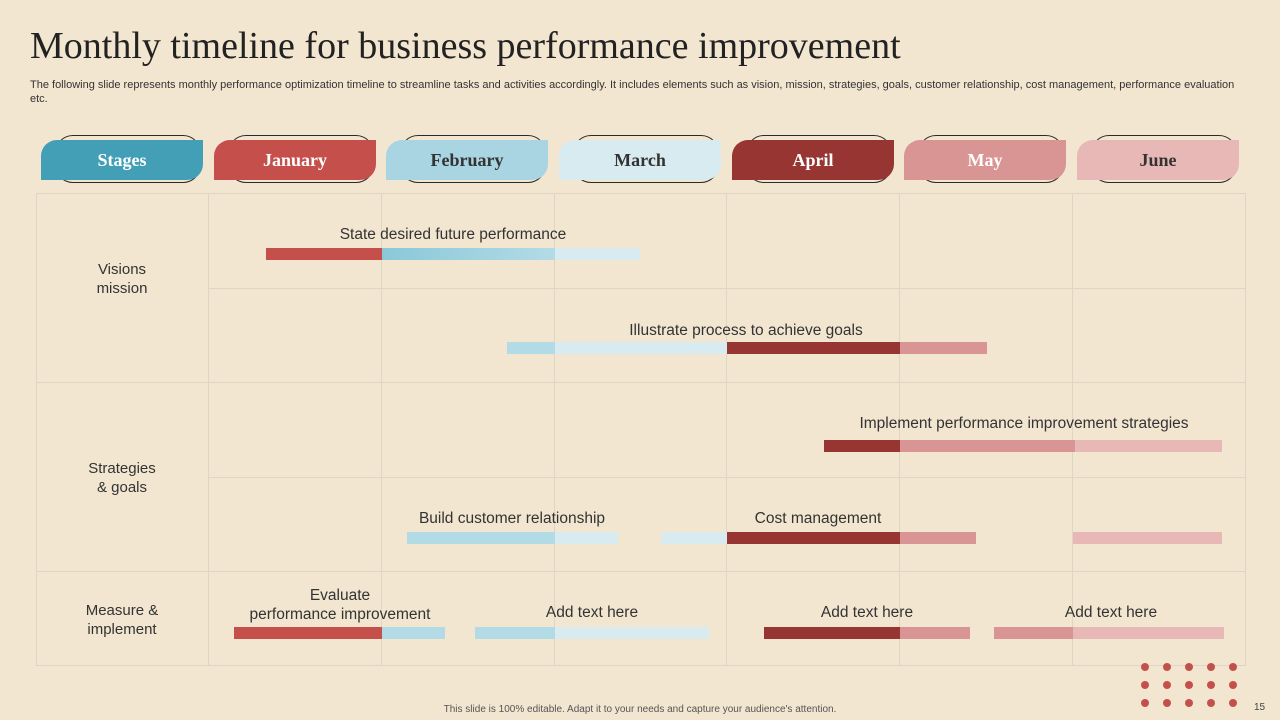  Describe the element at coordinates (1147, 538) in the screenshot. I see `bar-cost-june` at that location.